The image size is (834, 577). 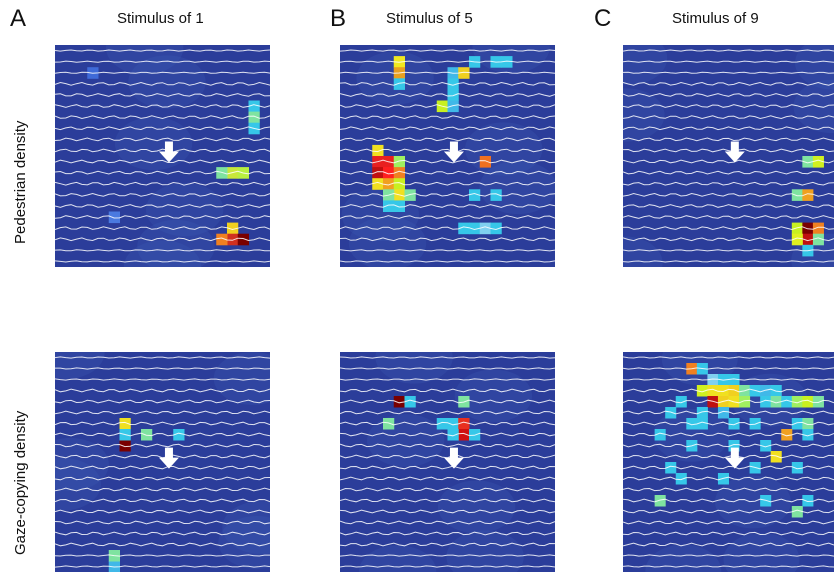 I want to click on row-label-pedestrian: Pedestrian density, so click(x=20, y=182).